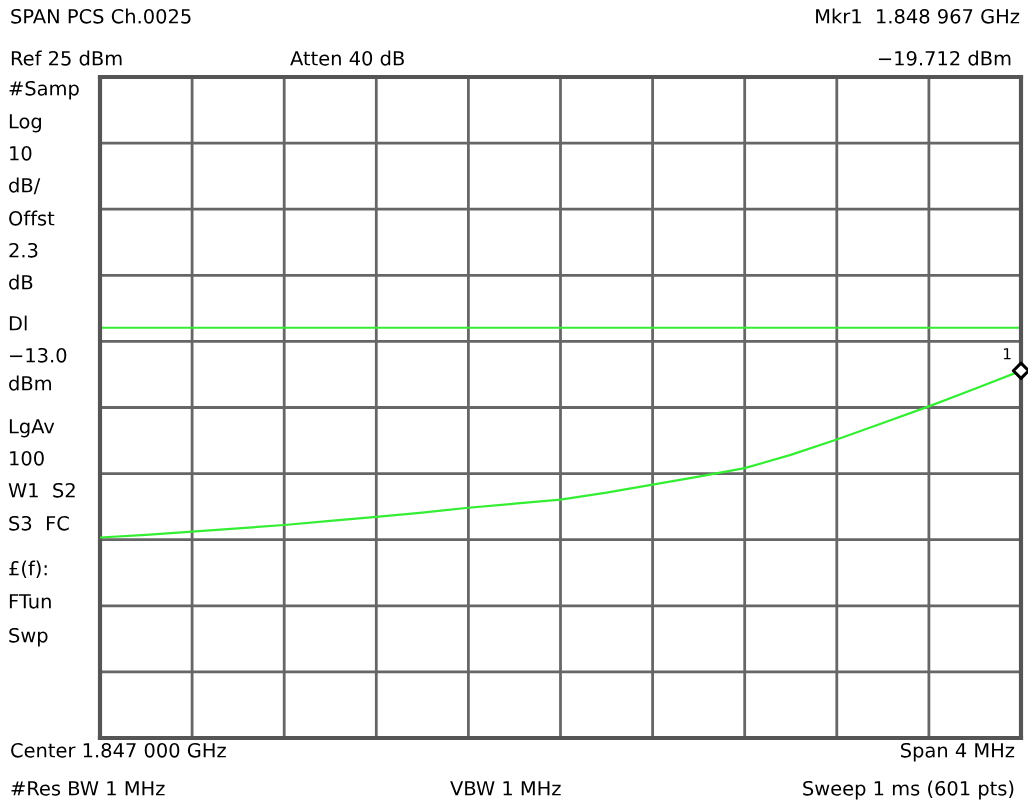 This screenshot has width=1028, height=809. Describe the element at coordinates (30, 383) in the screenshot. I see `text: dBm` at that location.